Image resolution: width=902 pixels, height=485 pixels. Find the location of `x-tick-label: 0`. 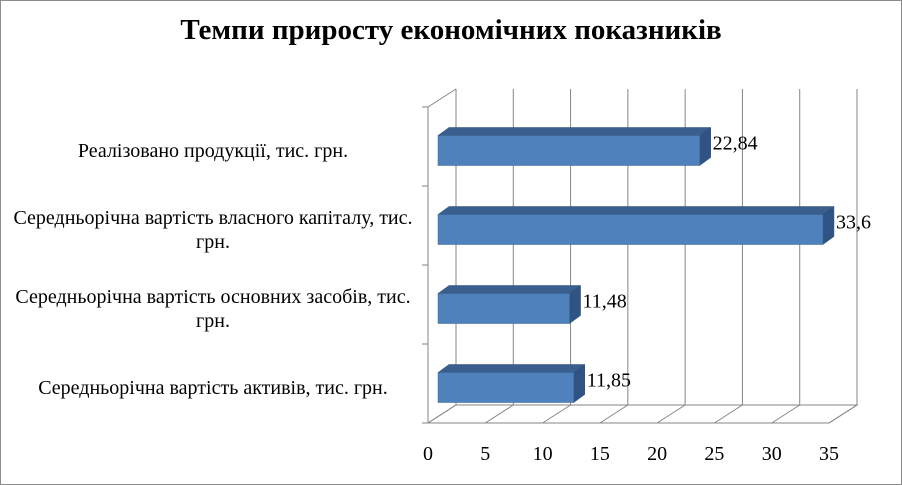

x-tick-label: 0 is located at coordinates (428, 454).